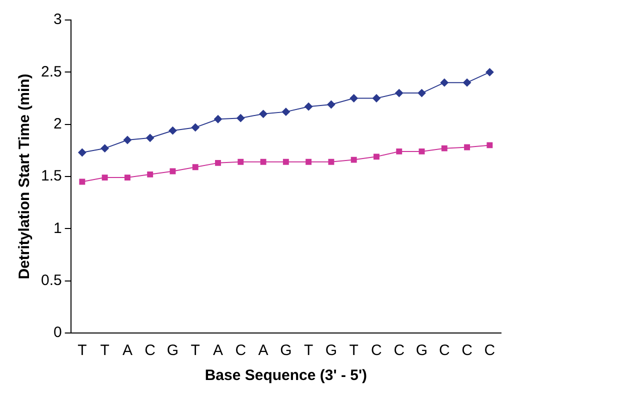  I want to click on x-axis-title: Base Sequence (3' - 5'), so click(286, 375).